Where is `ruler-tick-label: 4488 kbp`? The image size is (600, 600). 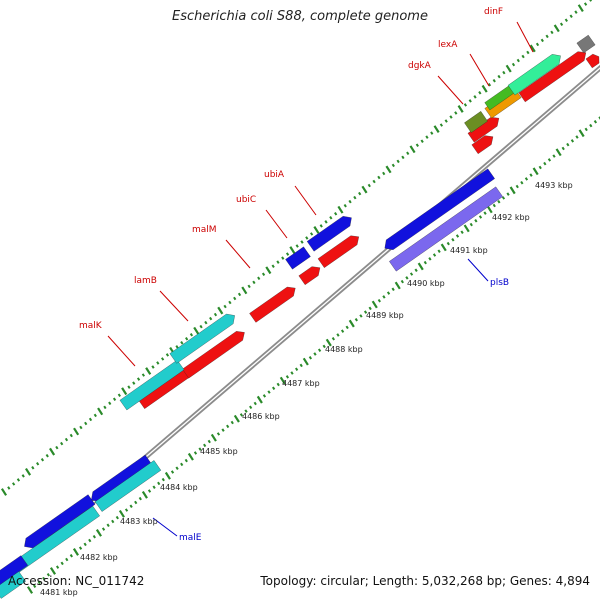
ruler-tick-label: 4488 kbp is located at coordinates (344, 349).